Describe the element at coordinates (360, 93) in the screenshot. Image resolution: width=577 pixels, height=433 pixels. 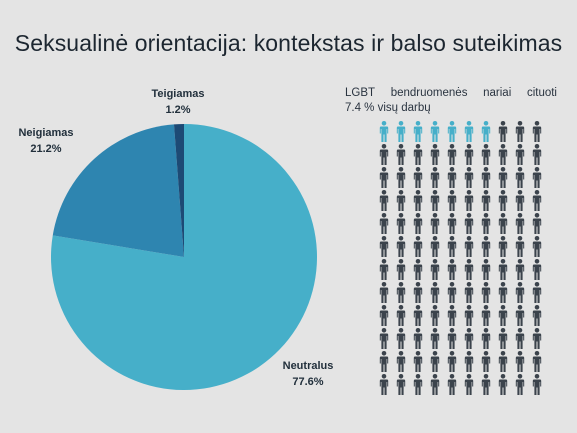
I see `caption-word: LGBT` at that location.